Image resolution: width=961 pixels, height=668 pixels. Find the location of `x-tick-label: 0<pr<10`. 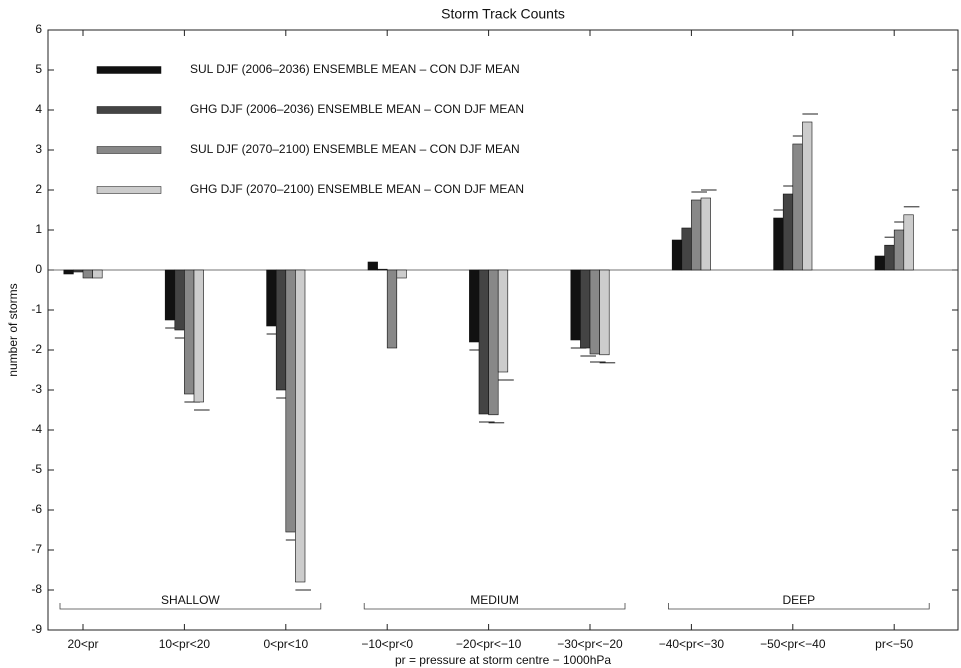

x-tick-label: 0<pr<10 is located at coordinates (285, 644).